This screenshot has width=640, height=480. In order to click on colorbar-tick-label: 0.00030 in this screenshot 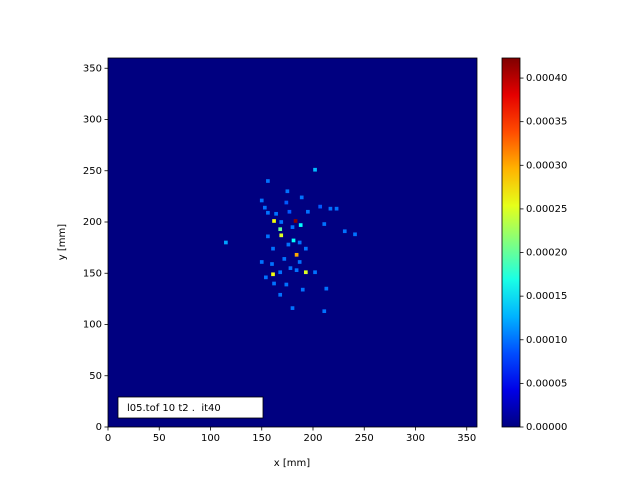, I will do `click(546, 165)`.